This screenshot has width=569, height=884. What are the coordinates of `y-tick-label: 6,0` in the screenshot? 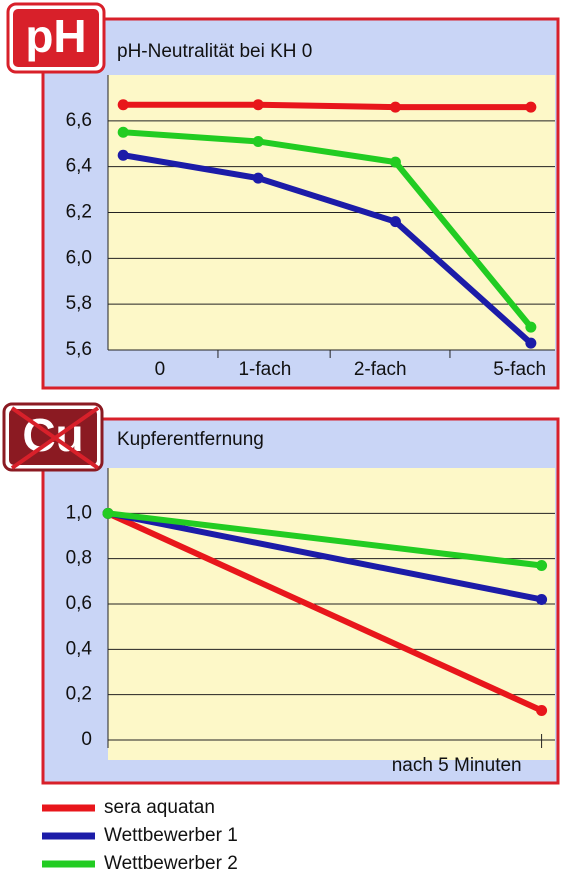 It's located at (79, 257).